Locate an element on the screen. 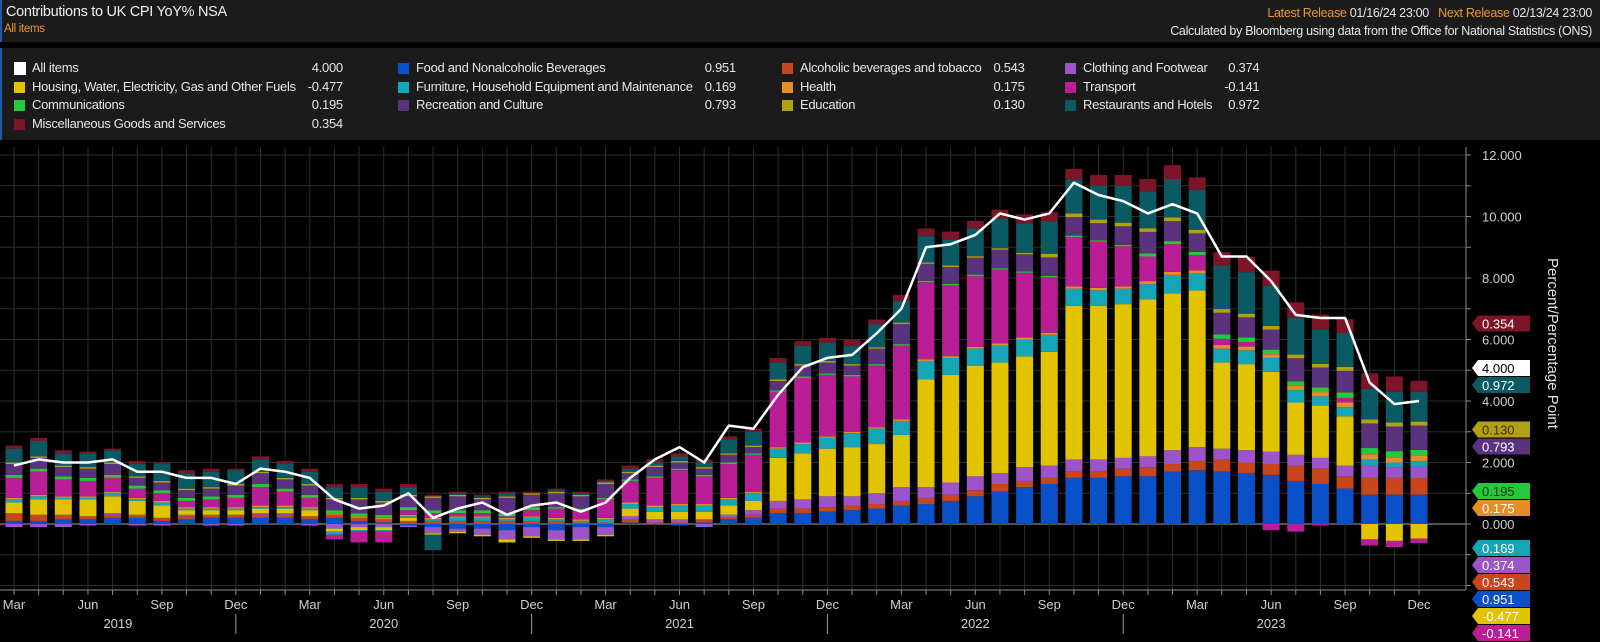 The image size is (1600, 642). value-tag-label: 0.130 is located at coordinates (1498, 430).